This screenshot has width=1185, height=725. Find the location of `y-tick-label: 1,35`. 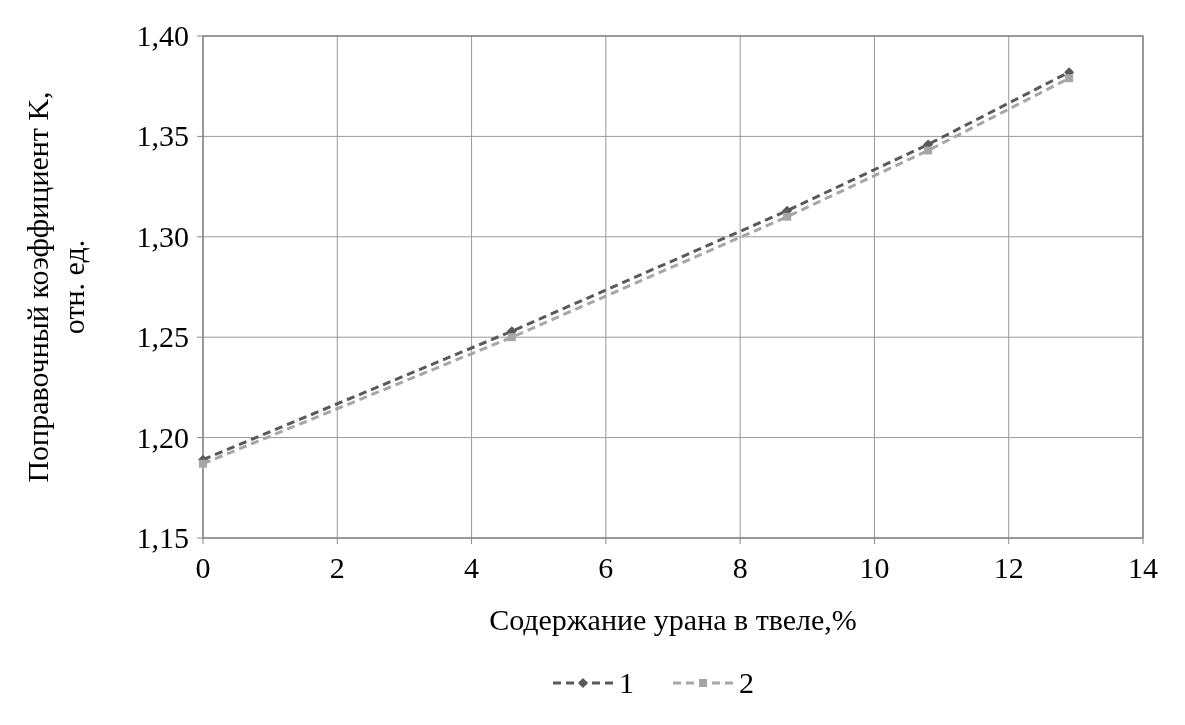

y-tick-label: 1,35 is located at coordinates (162, 136).